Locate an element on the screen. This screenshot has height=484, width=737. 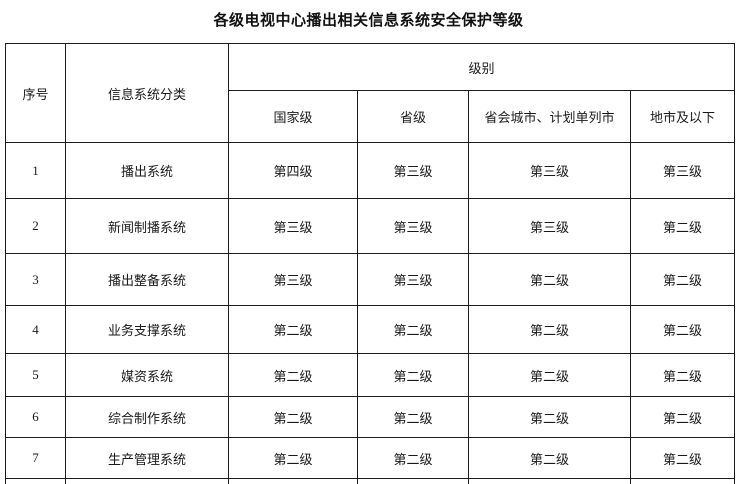
table-row: 4 业务支撑系统 第二级 第二级 第二级 第二级 is located at coordinates (370, 329).